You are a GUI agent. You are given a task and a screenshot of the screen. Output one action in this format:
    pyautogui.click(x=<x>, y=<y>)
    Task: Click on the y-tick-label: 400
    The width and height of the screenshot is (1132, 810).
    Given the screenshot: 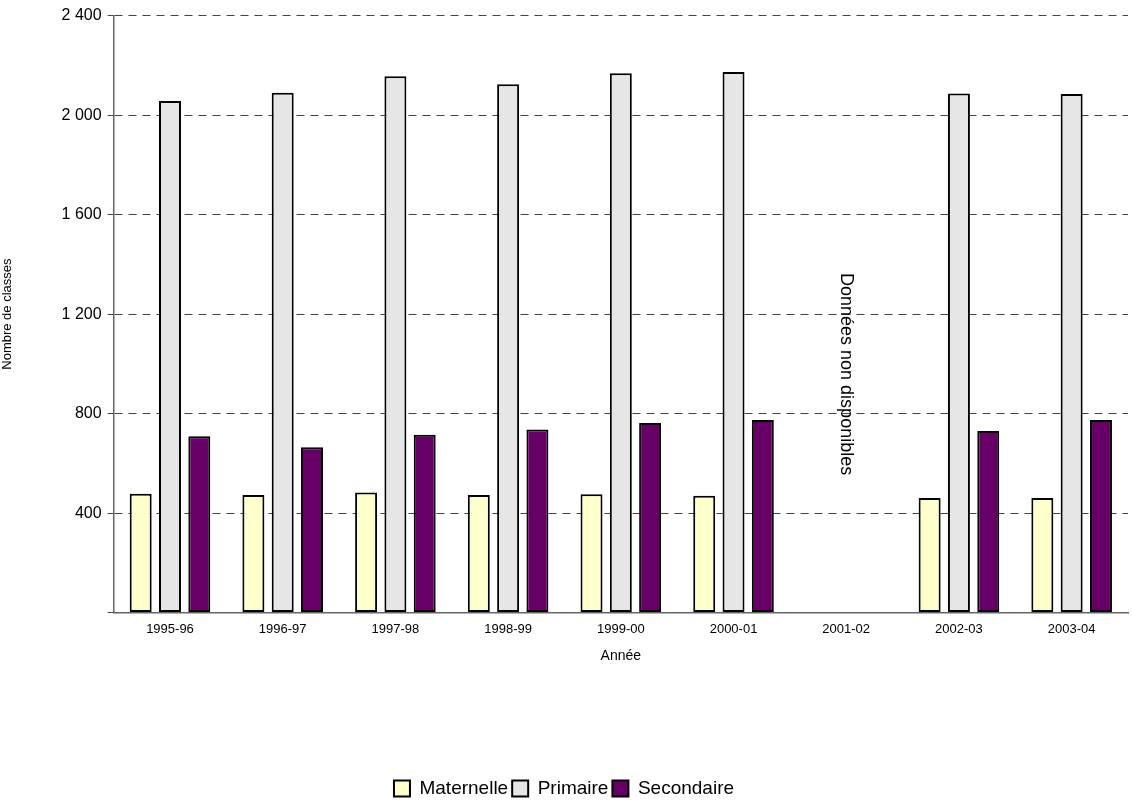 What is the action you would take?
    pyautogui.click(x=88, y=512)
    